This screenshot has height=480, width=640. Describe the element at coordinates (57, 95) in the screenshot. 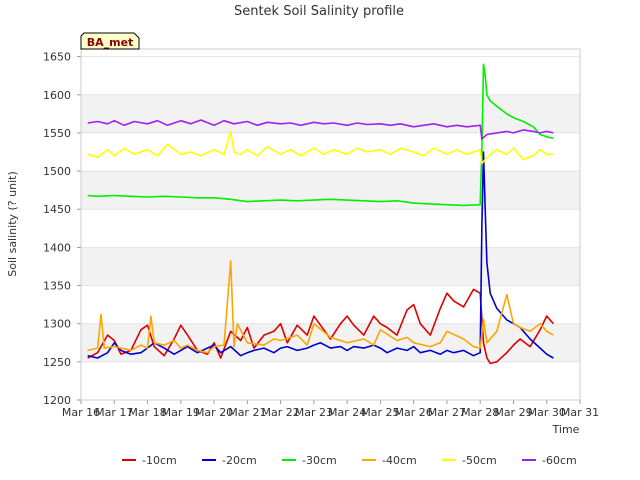

I see `y-tick-label: 1600` at that location.